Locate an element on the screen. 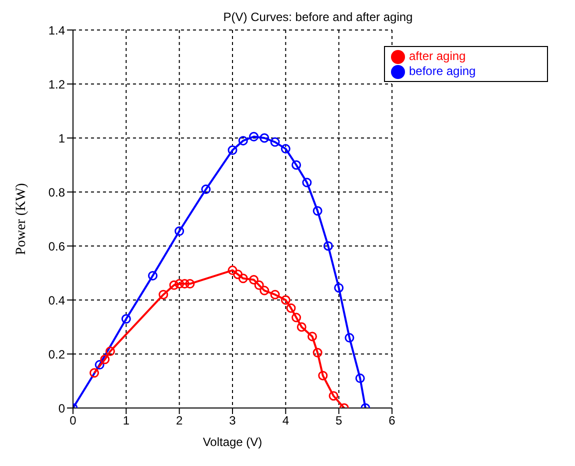 The image size is (575, 466). legend-label: before aging is located at coordinates (442, 71).